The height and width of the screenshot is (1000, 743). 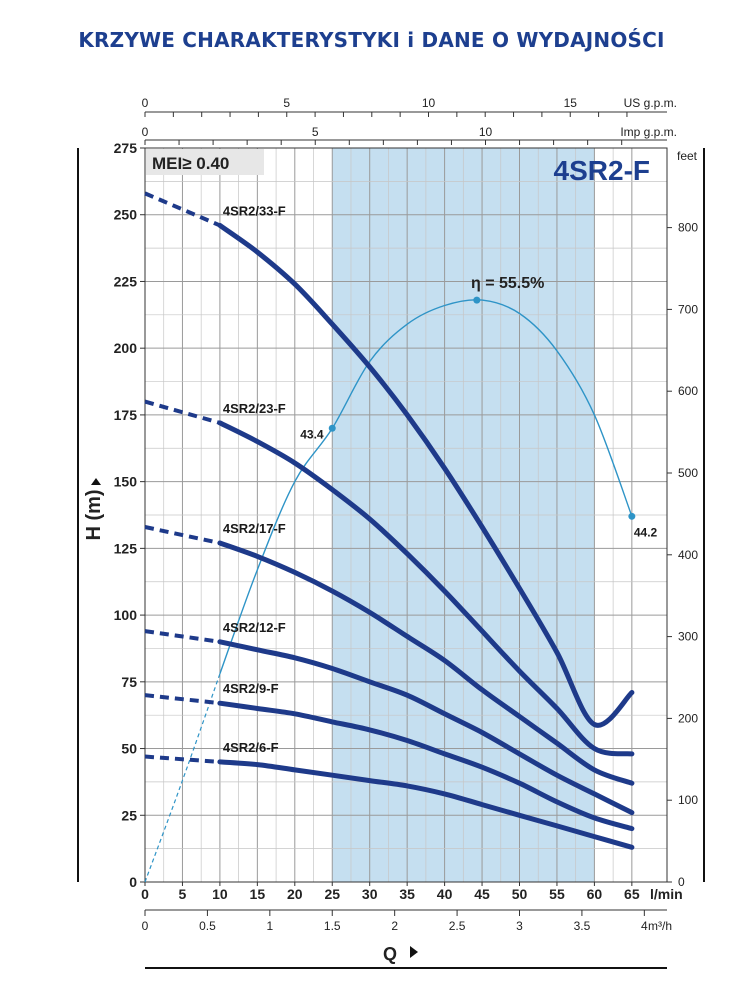 I want to click on x-tick-label: 15, so click(x=258, y=894).